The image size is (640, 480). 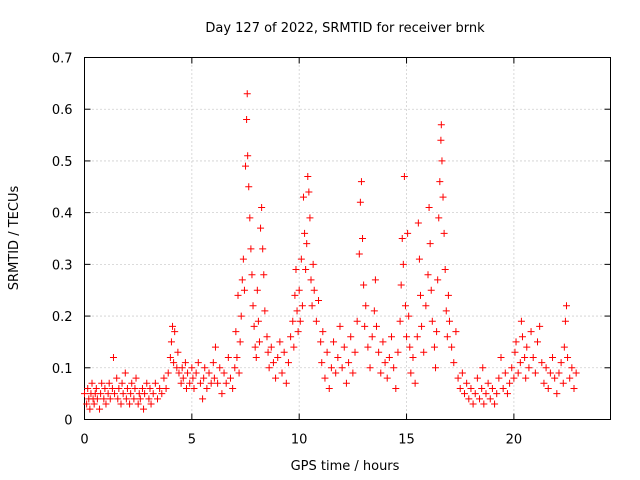 I want to click on y-axis-label: SRMTID / TECUs, so click(x=14, y=238).